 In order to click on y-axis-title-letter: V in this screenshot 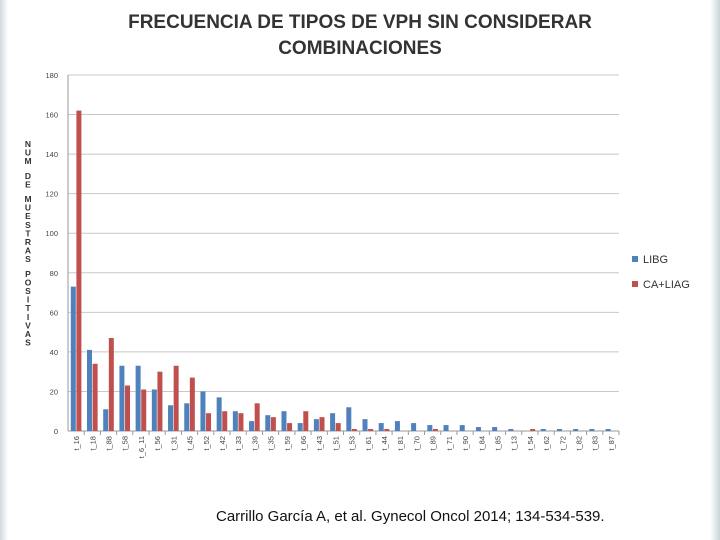, I will do `click(28, 325)`.